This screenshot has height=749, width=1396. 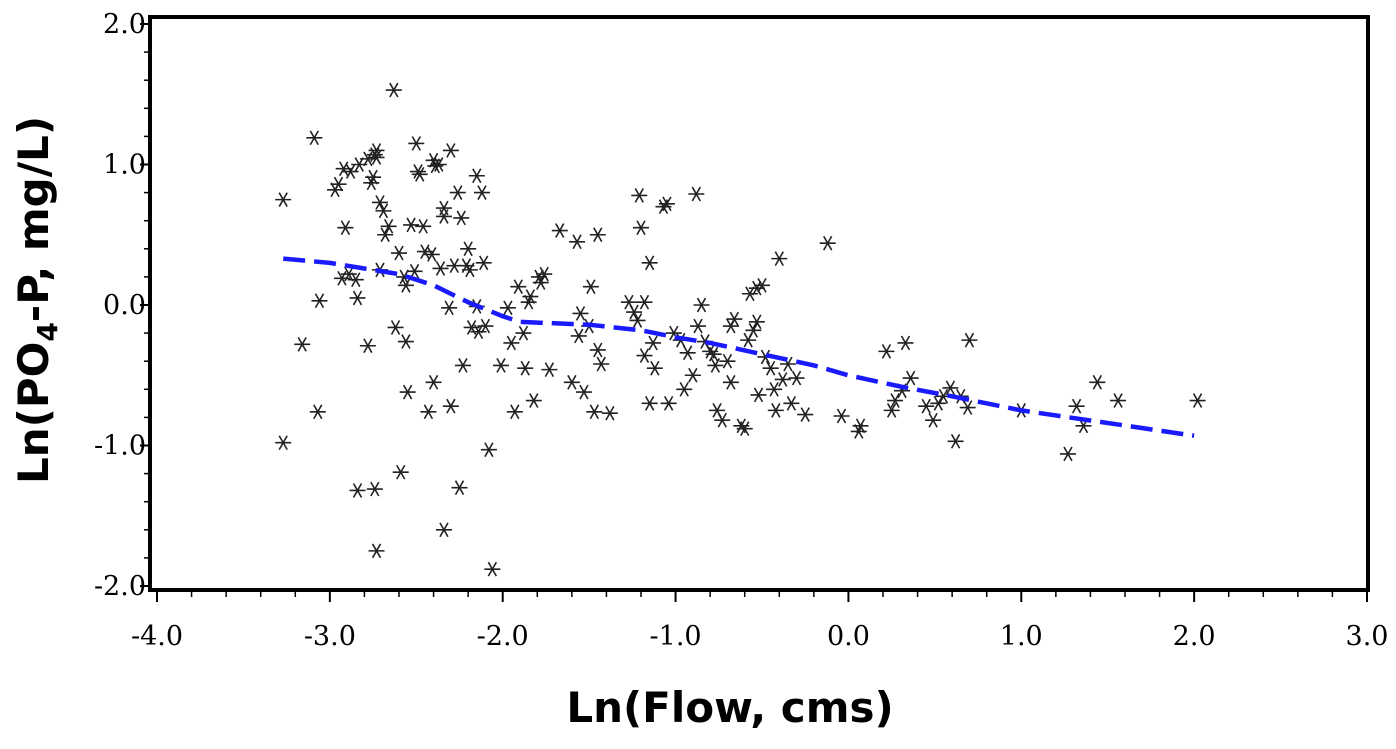 What do you see at coordinates (47, 331) in the screenshot?
I see `y-axis-title-subscript: 4` at bounding box center [47, 331].